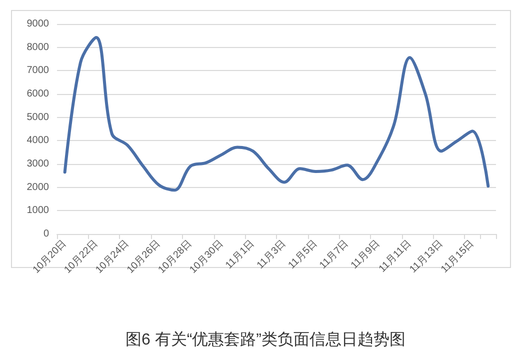  I want to click on x-tick-label: 11月1日, so click(240, 255).